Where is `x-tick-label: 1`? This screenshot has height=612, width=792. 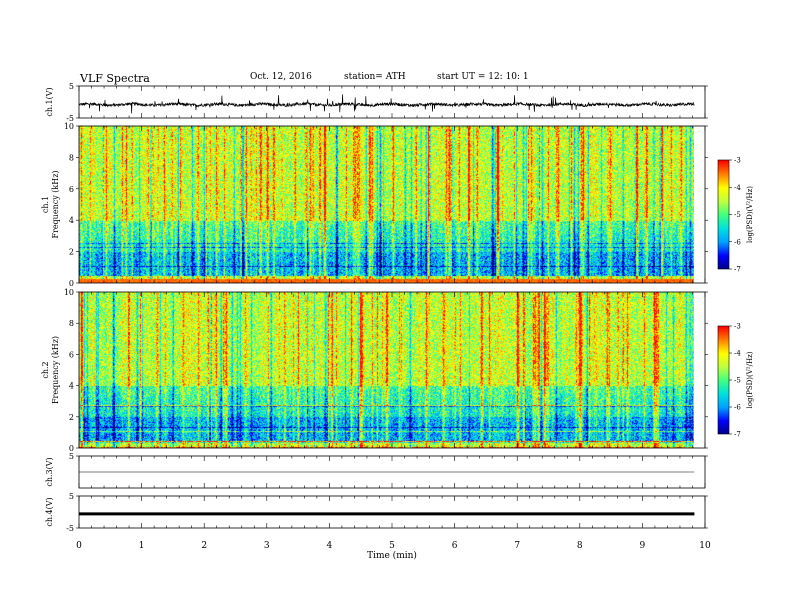
x-tick-label: 1 is located at coordinates (142, 546).